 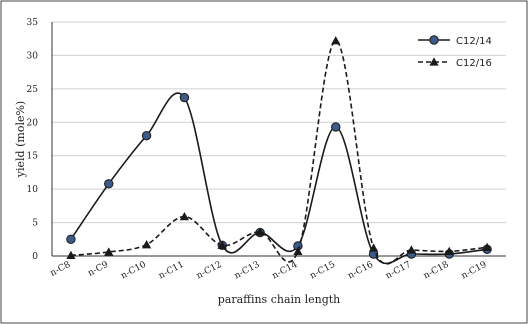 What do you see at coordinates (35, 257) in the screenshot?
I see `y-tick-label: 0` at bounding box center [35, 257].